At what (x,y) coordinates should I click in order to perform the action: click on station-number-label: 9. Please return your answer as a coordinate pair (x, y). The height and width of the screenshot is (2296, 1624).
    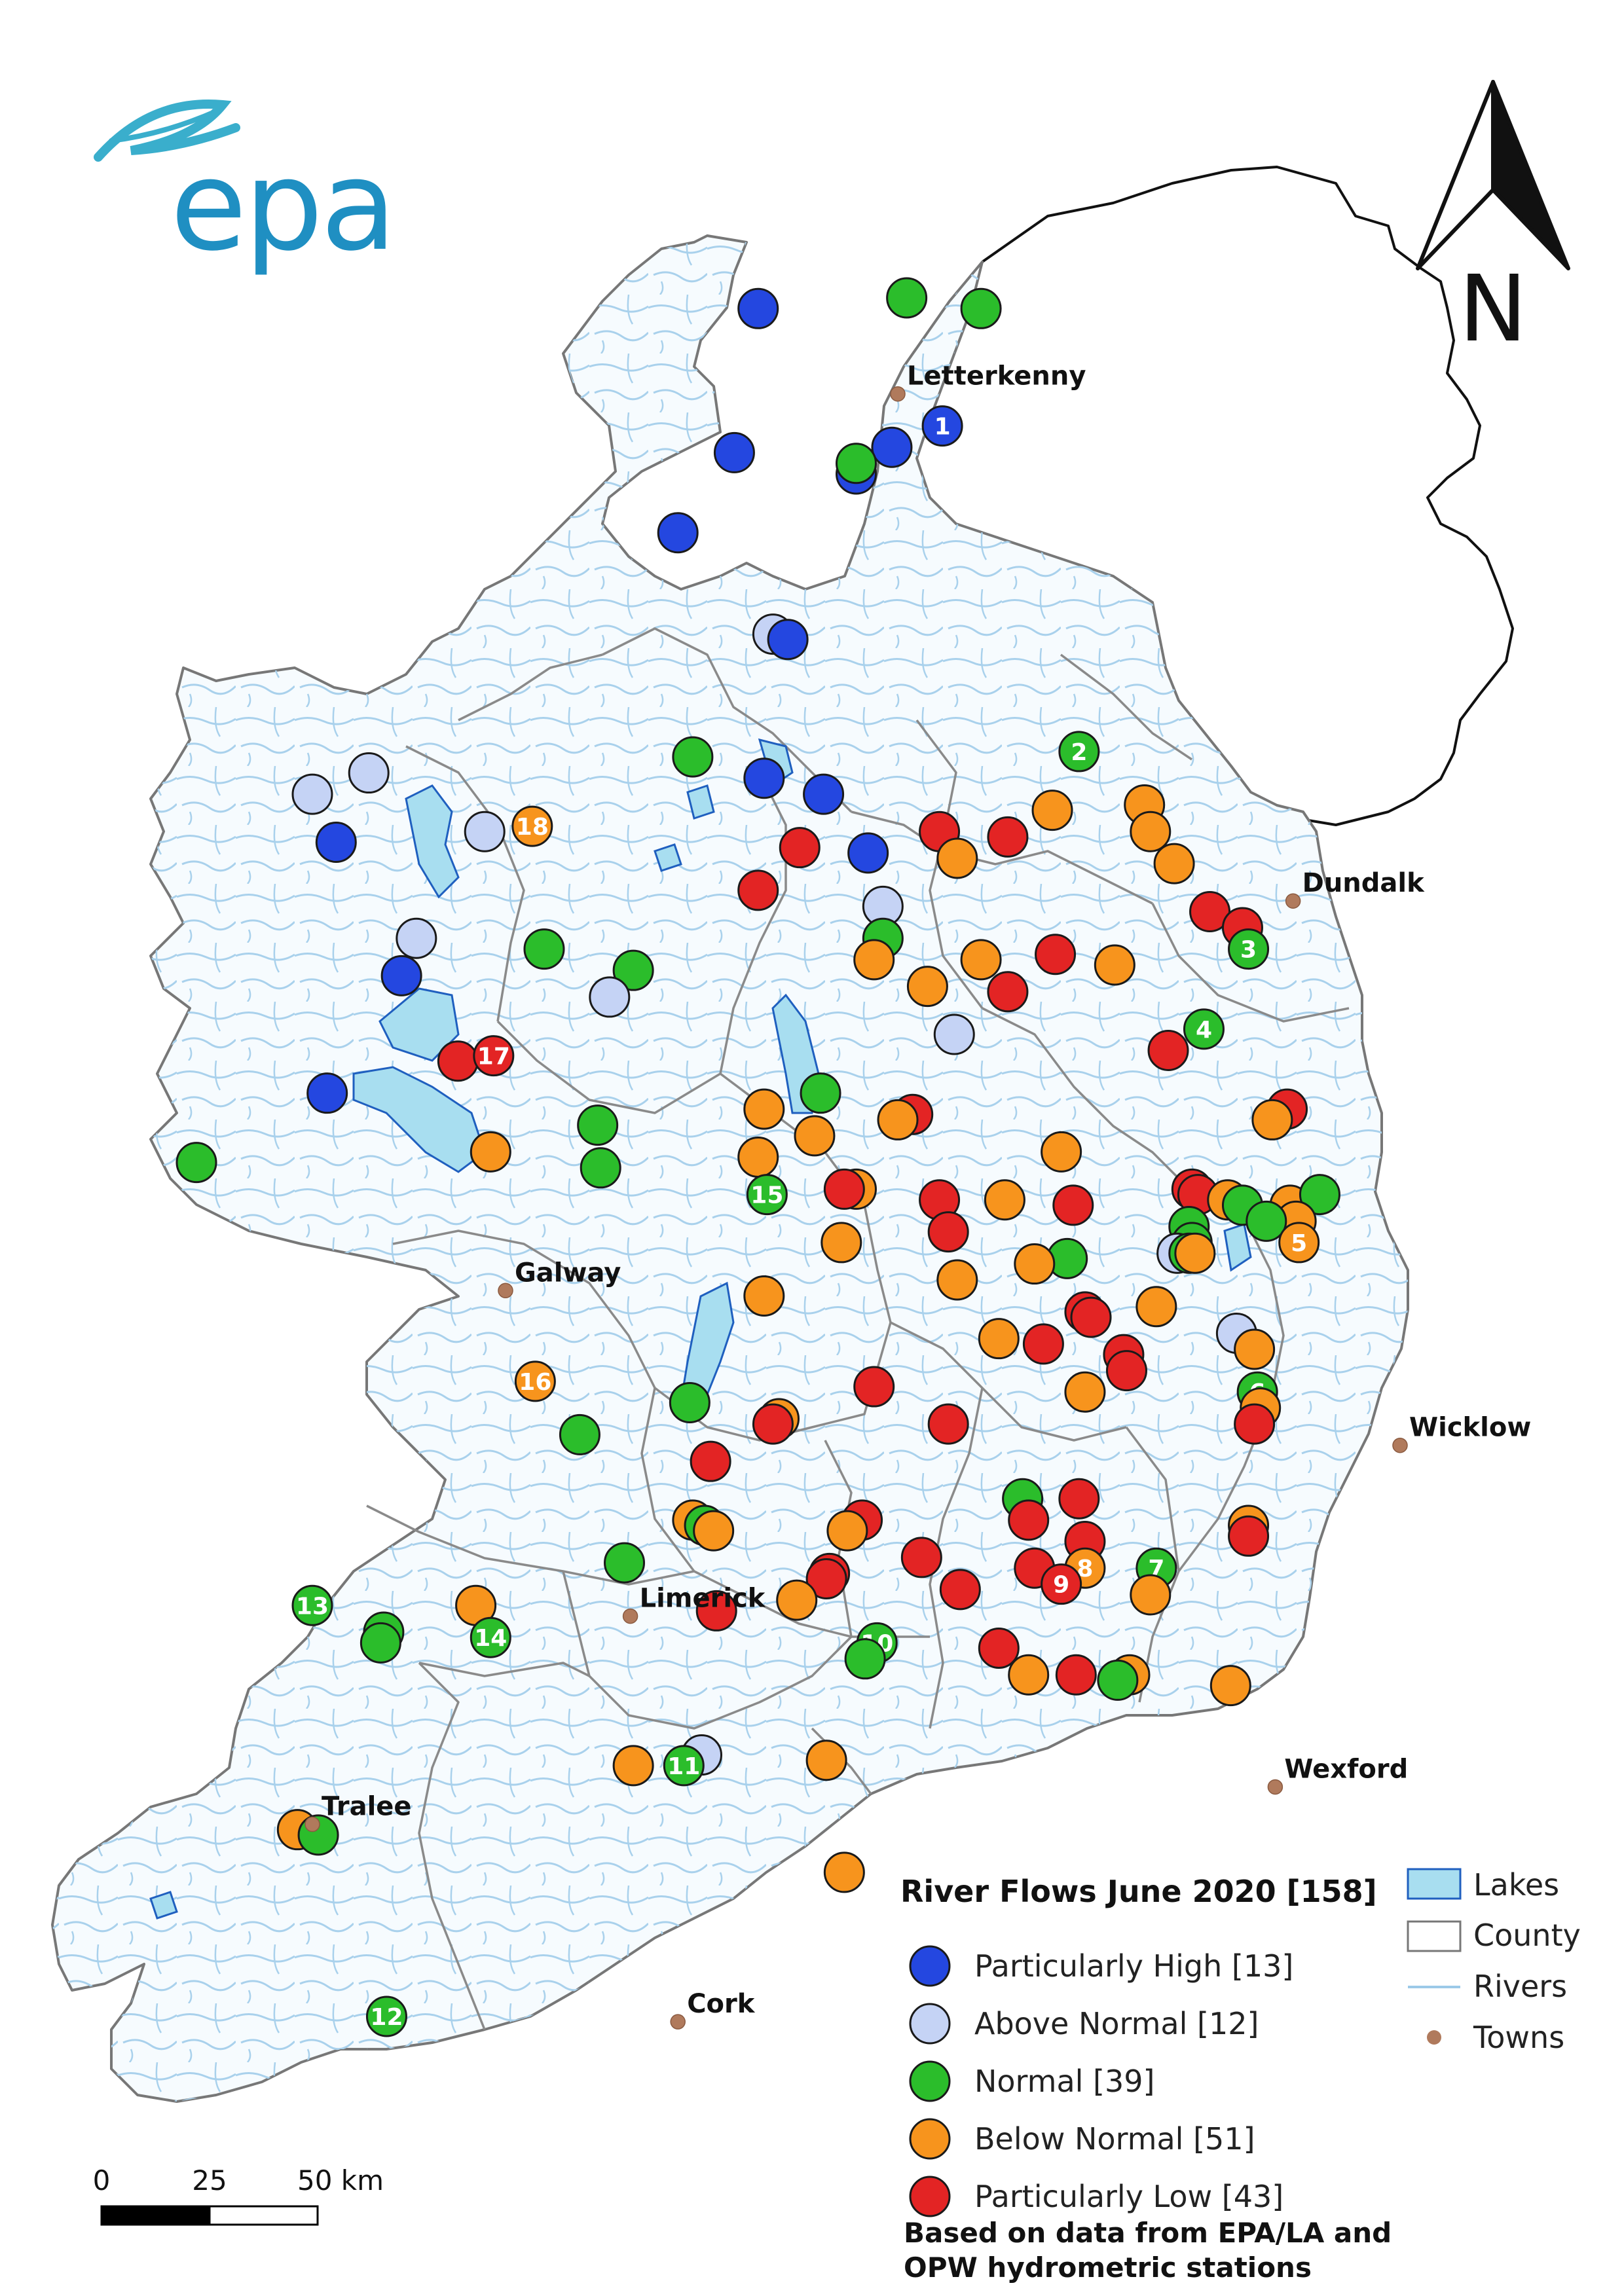
    Looking at the image, I should click on (1061, 1585).